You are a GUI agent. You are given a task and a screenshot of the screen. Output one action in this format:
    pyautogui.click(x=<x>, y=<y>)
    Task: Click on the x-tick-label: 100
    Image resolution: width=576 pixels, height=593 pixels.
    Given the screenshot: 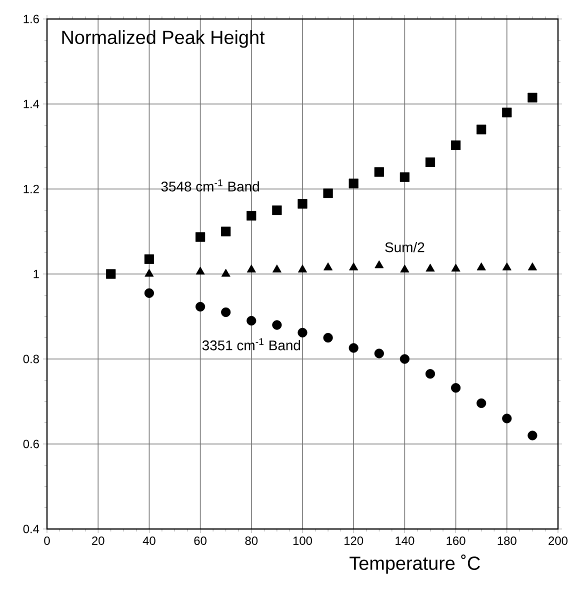 What is the action you would take?
    pyautogui.click(x=302, y=540)
    